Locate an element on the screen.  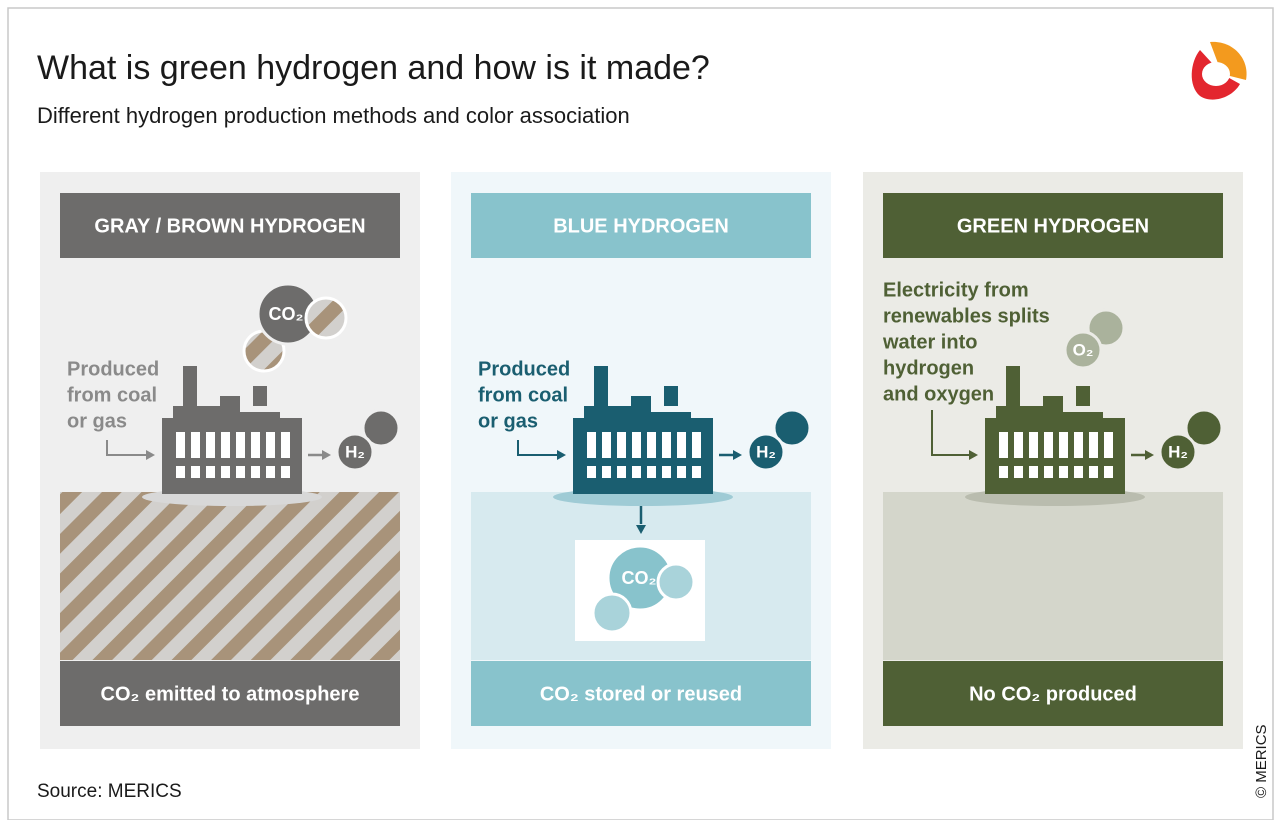
bubble-label: O₂ is located at coordinates (1083, 349).